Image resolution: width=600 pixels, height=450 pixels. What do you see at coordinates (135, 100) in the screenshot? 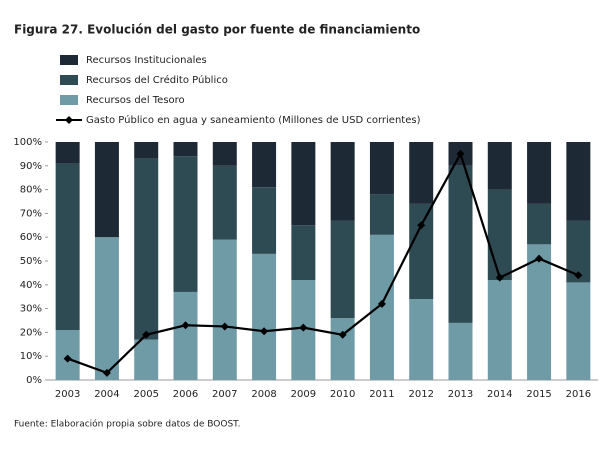
I see `legend-label: Recursos del Tesoro` at bounding box center [135, 100].